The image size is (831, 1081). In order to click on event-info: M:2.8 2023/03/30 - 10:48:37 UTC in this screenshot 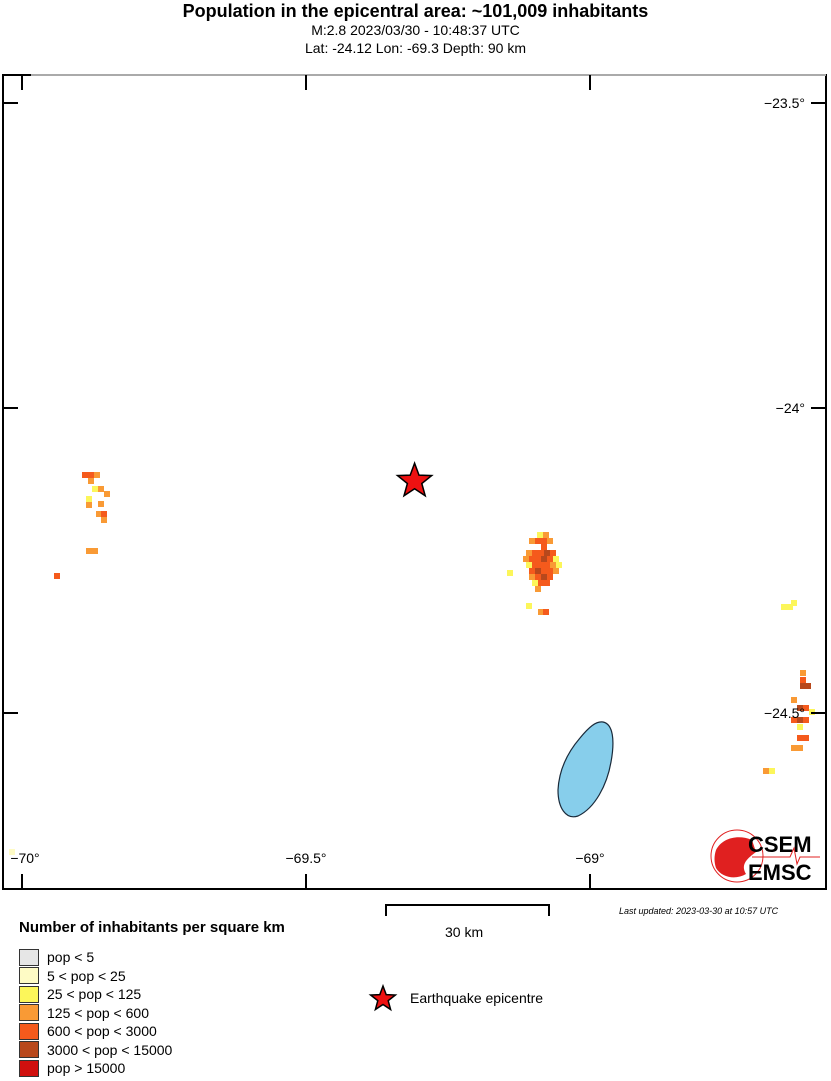, I will do `click(415, 30)`.